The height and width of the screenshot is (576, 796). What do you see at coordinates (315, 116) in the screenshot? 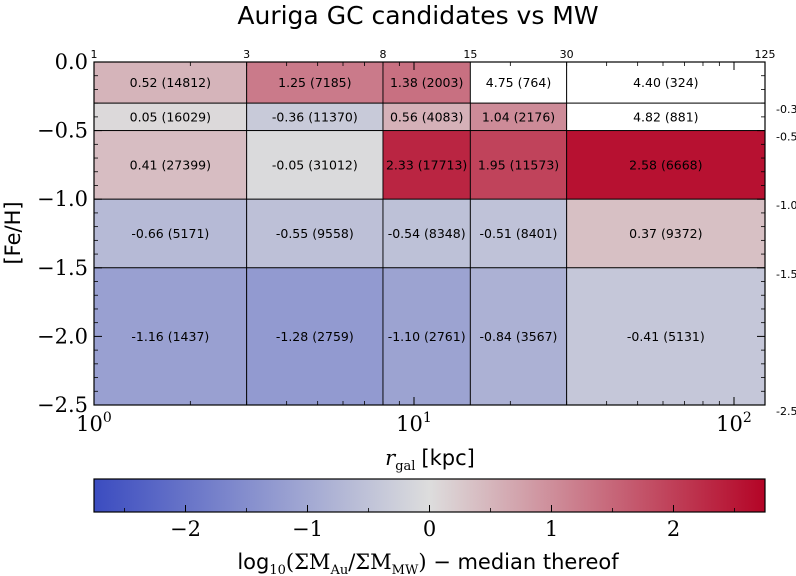
I see `cell-label: -0.36 (11370)` at bounding box center [315, 116].